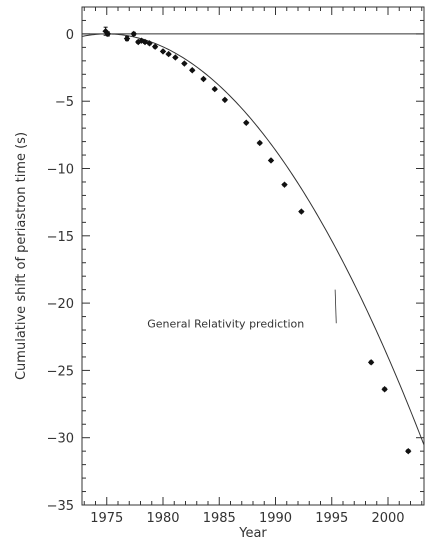  Describe the element at coordinates (60, 439) in the screenshot. I see `y-tick-label: −30` at that location.